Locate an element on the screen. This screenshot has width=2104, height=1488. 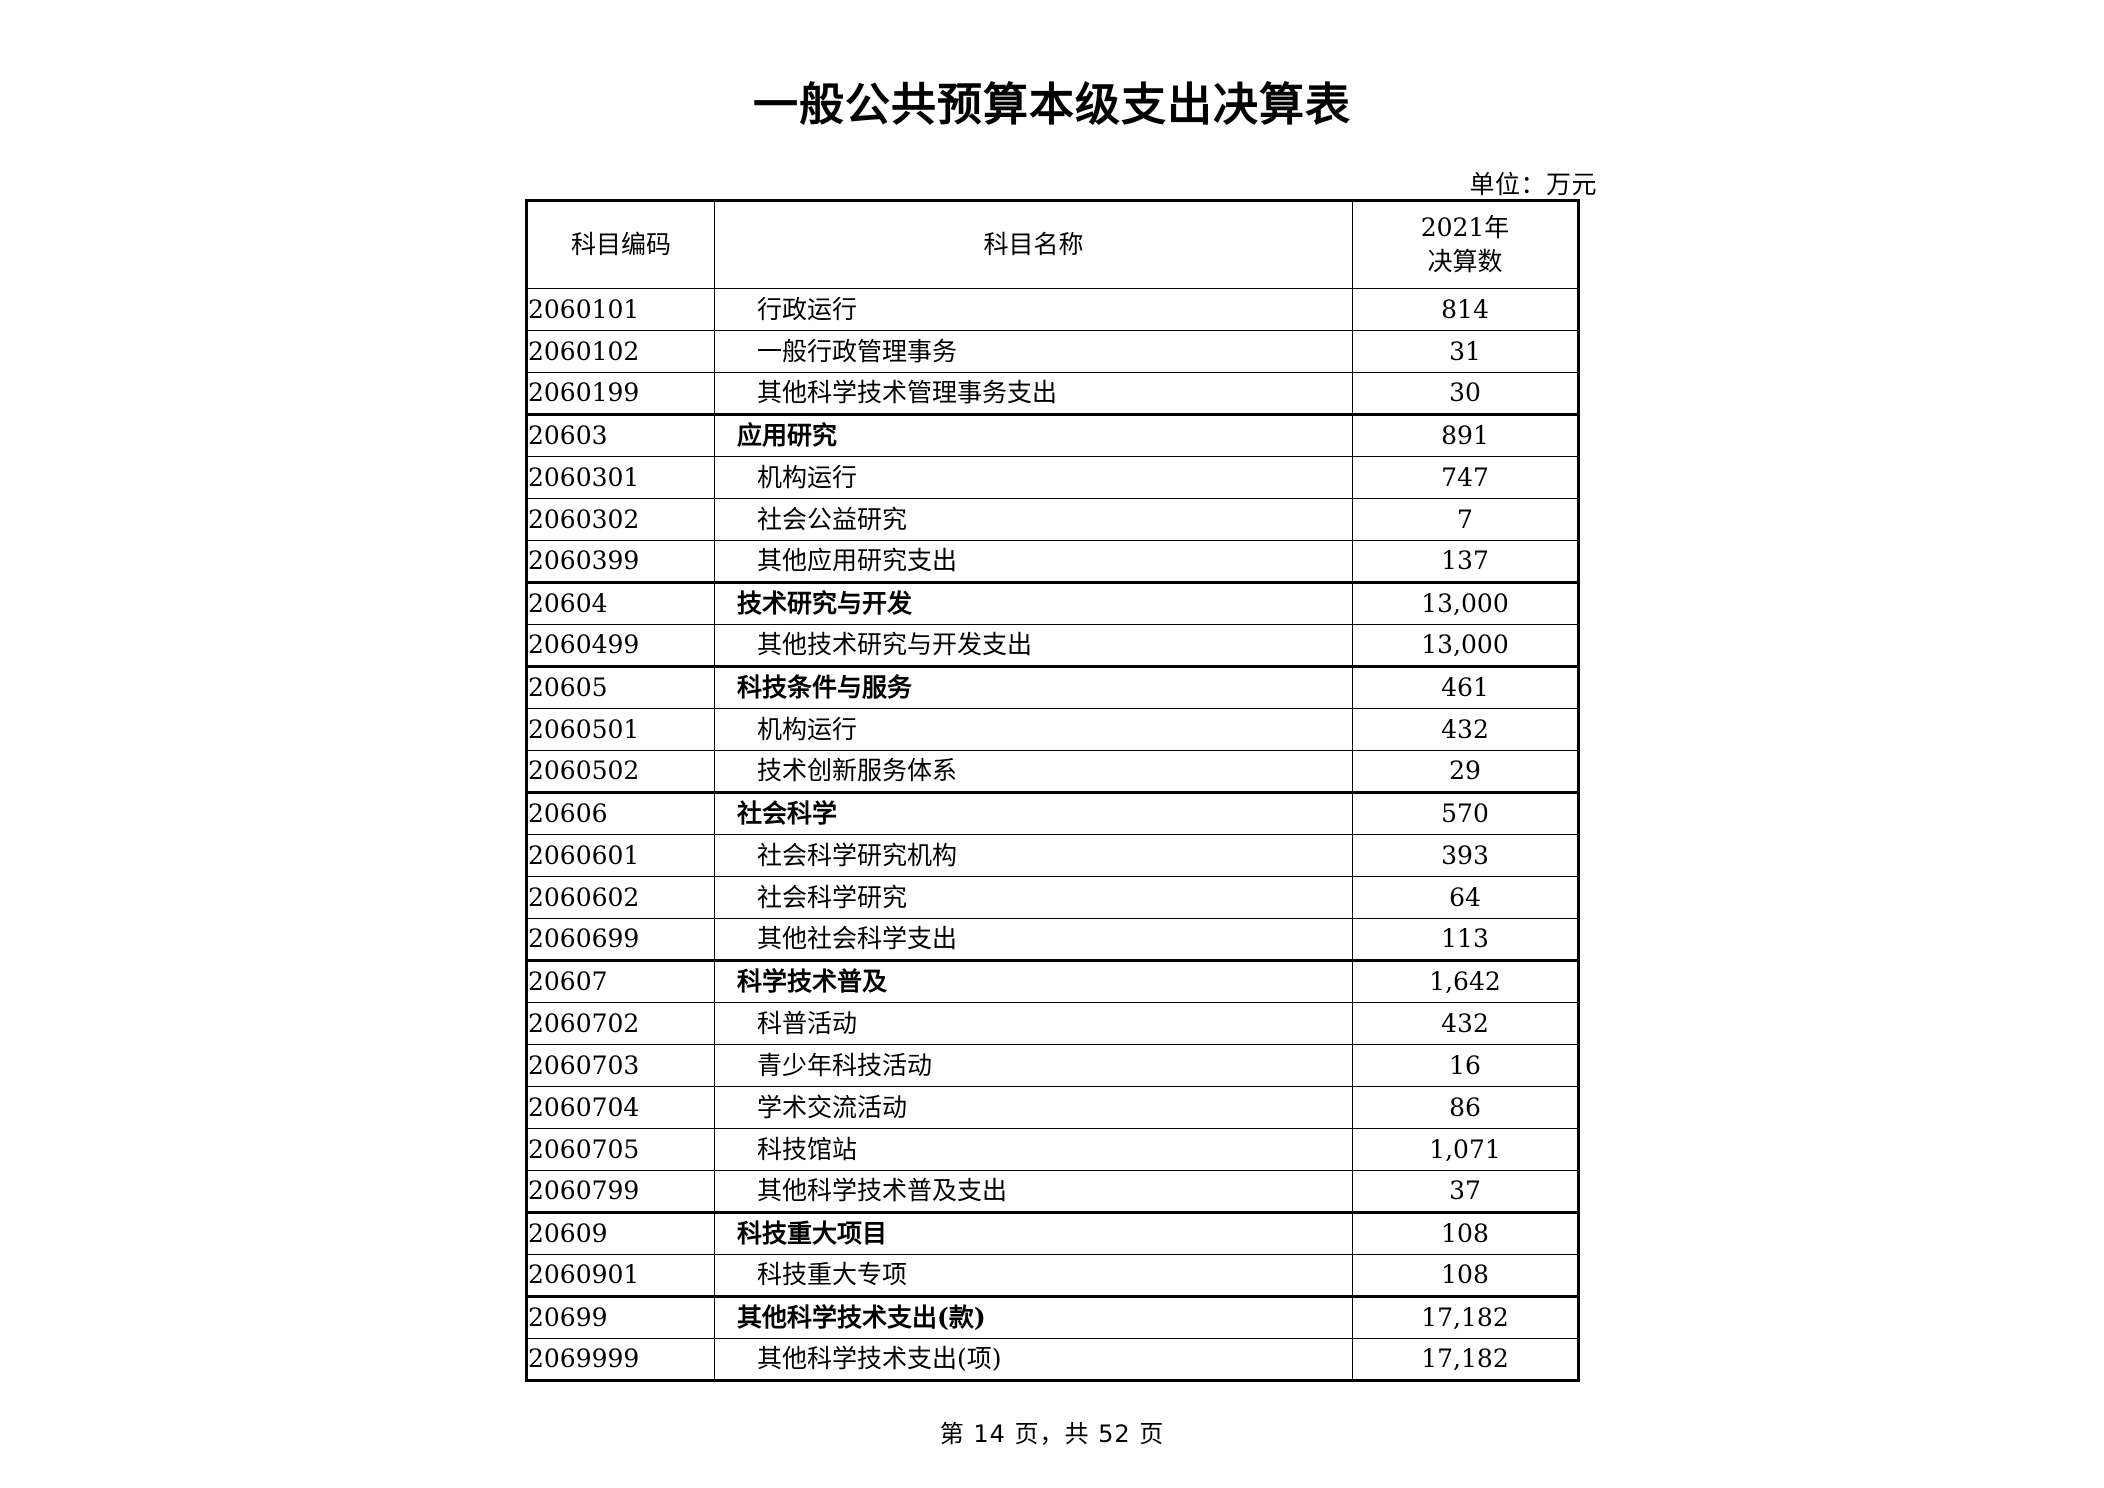
cell-value: 1,642 is located at coordinates (1465, 981).